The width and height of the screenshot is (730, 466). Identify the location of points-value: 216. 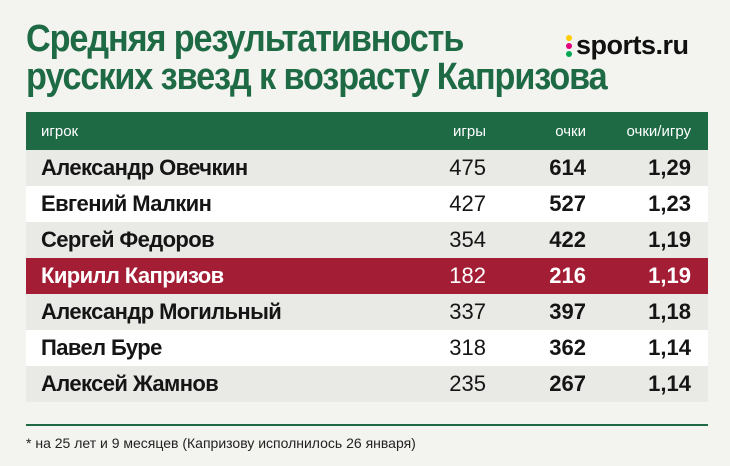
(567, 275).